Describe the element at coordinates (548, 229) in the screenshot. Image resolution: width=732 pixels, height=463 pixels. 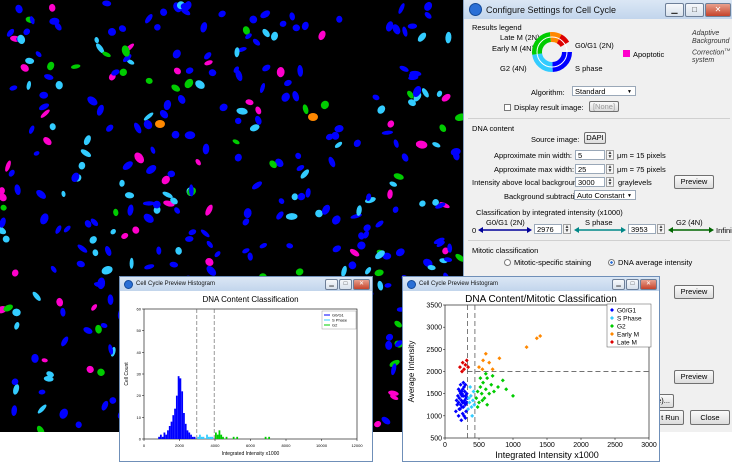
I see `class-threshold-1-input: 2976` at that location.